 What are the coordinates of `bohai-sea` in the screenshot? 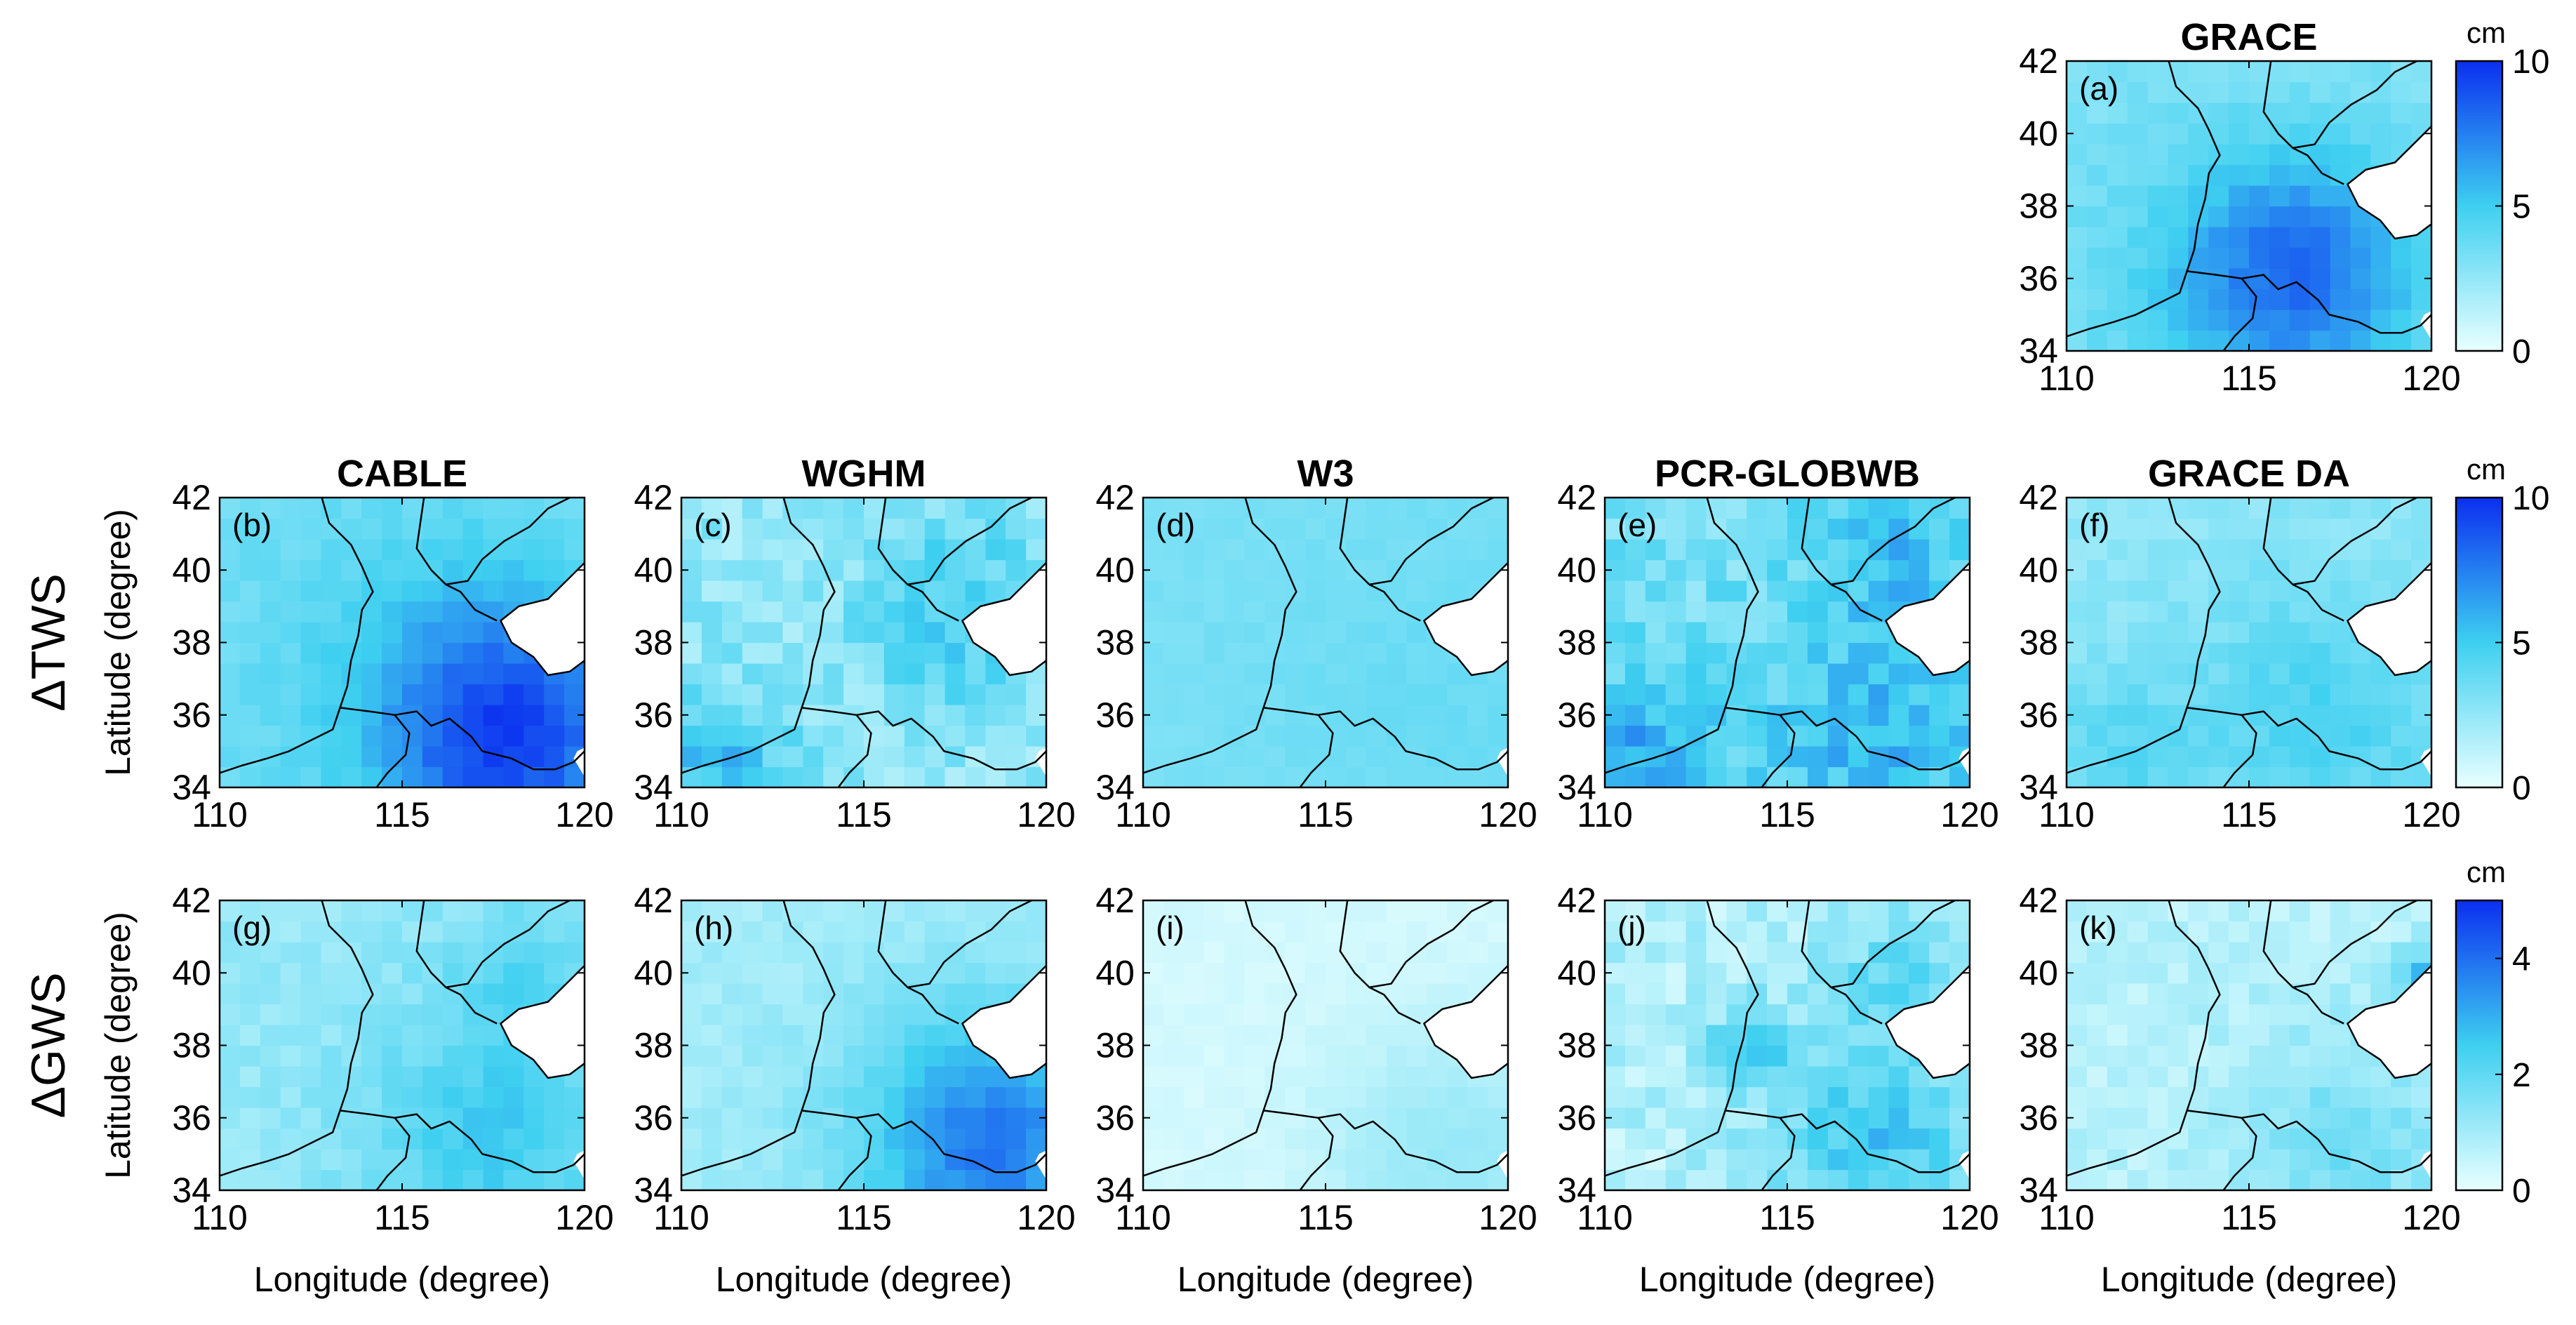 It's located at (1928, 1022).